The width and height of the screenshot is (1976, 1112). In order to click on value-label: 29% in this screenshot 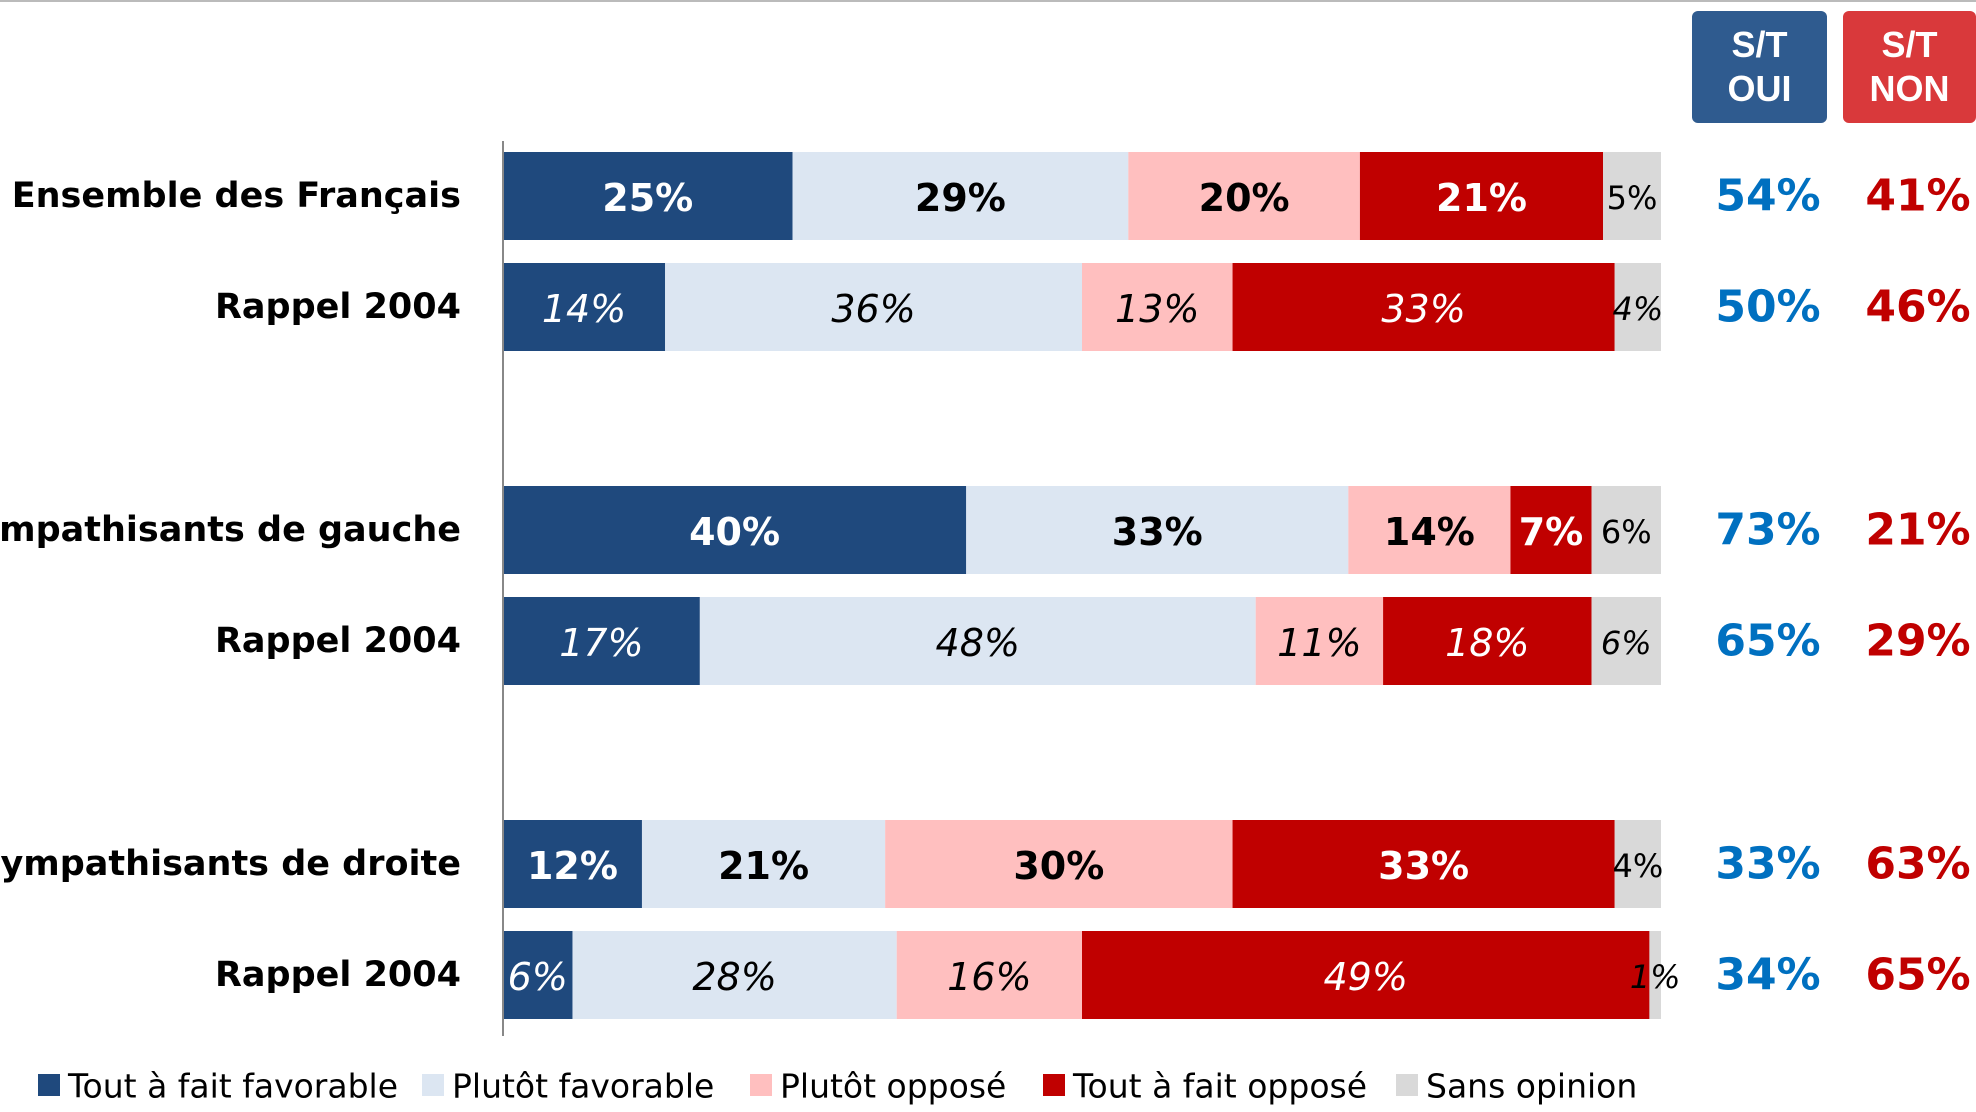, I will do `click(960, 198)`.